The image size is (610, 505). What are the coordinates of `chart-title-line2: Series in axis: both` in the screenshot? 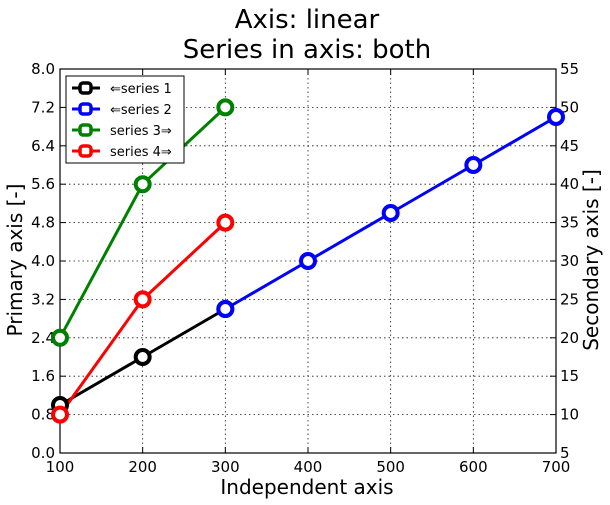 It's located at (307, 50).